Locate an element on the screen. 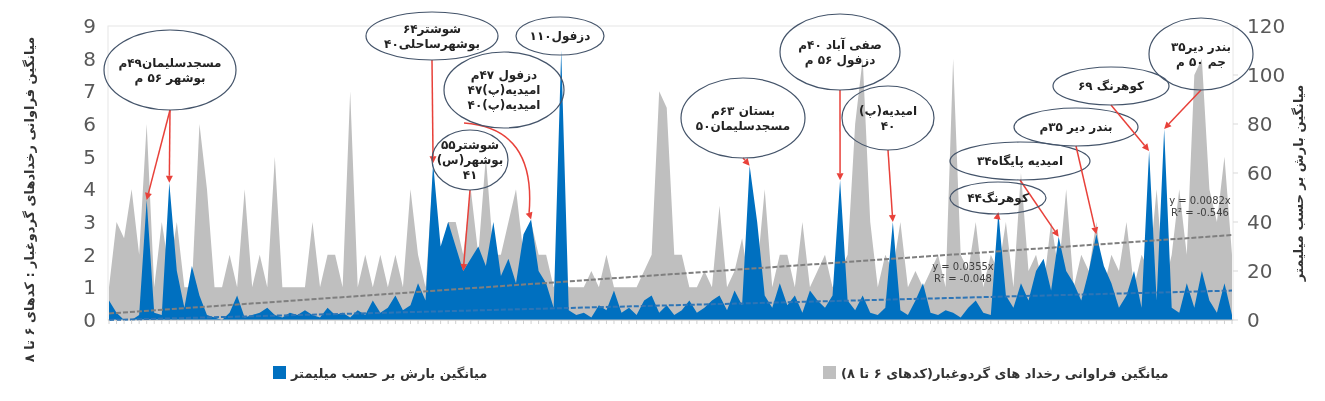 The image size is (1325, 401). annotation: y = 0.0082x R² = -0.546 is located at coordinates (1200, 206).